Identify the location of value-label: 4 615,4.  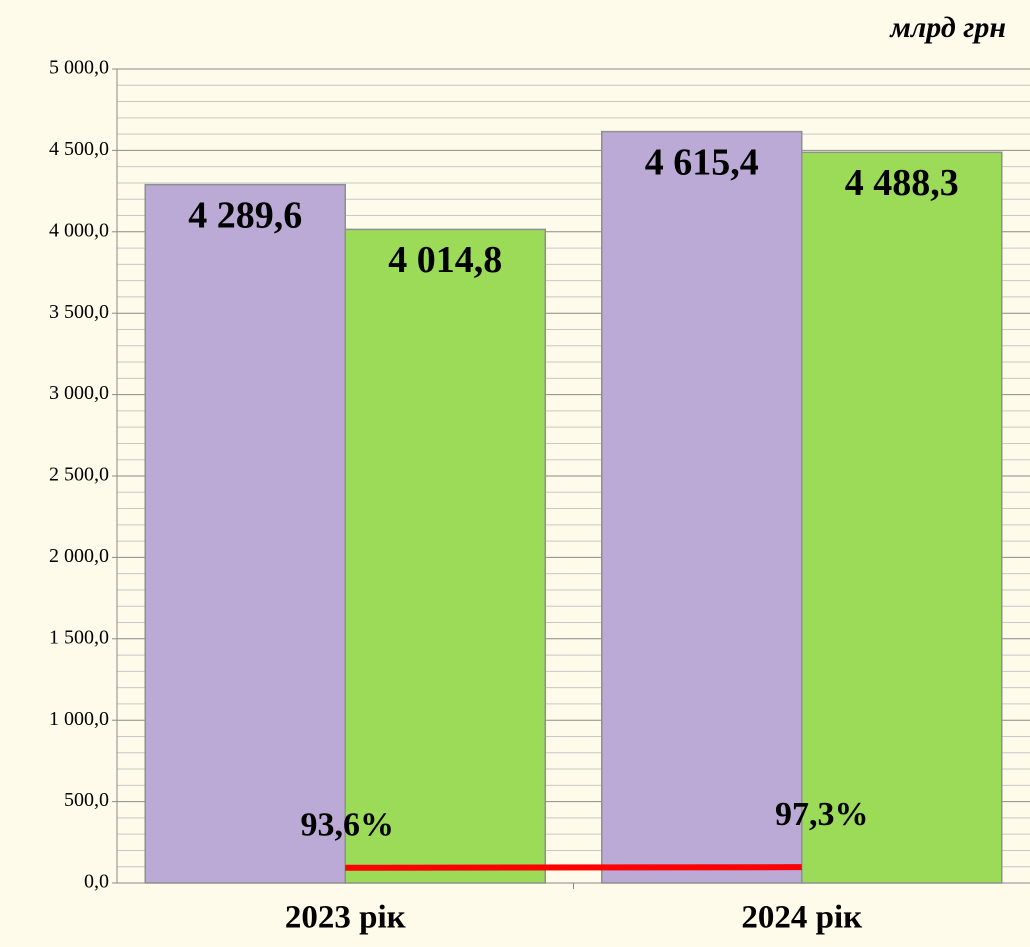
(702, 162).